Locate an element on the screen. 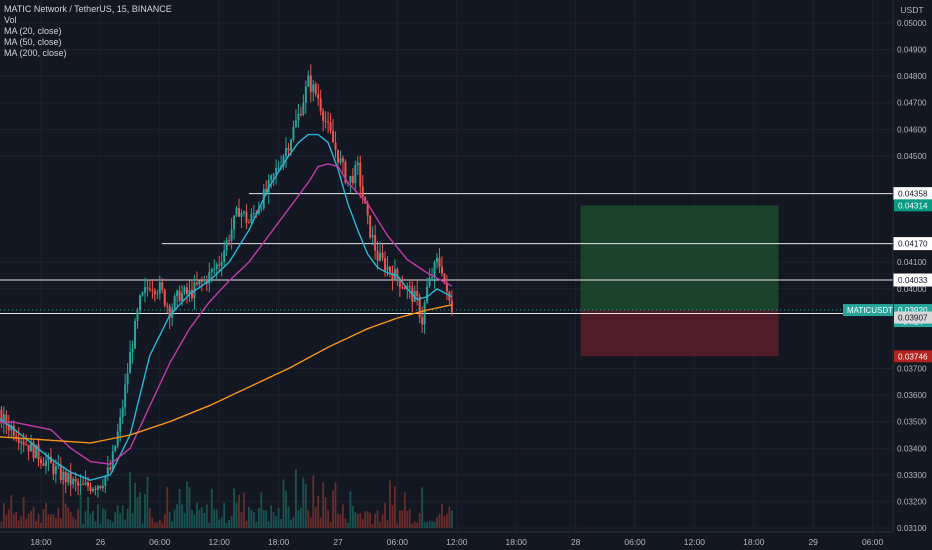  symbol-price-label: MATICUSDT is located at coordinates (868, 310).